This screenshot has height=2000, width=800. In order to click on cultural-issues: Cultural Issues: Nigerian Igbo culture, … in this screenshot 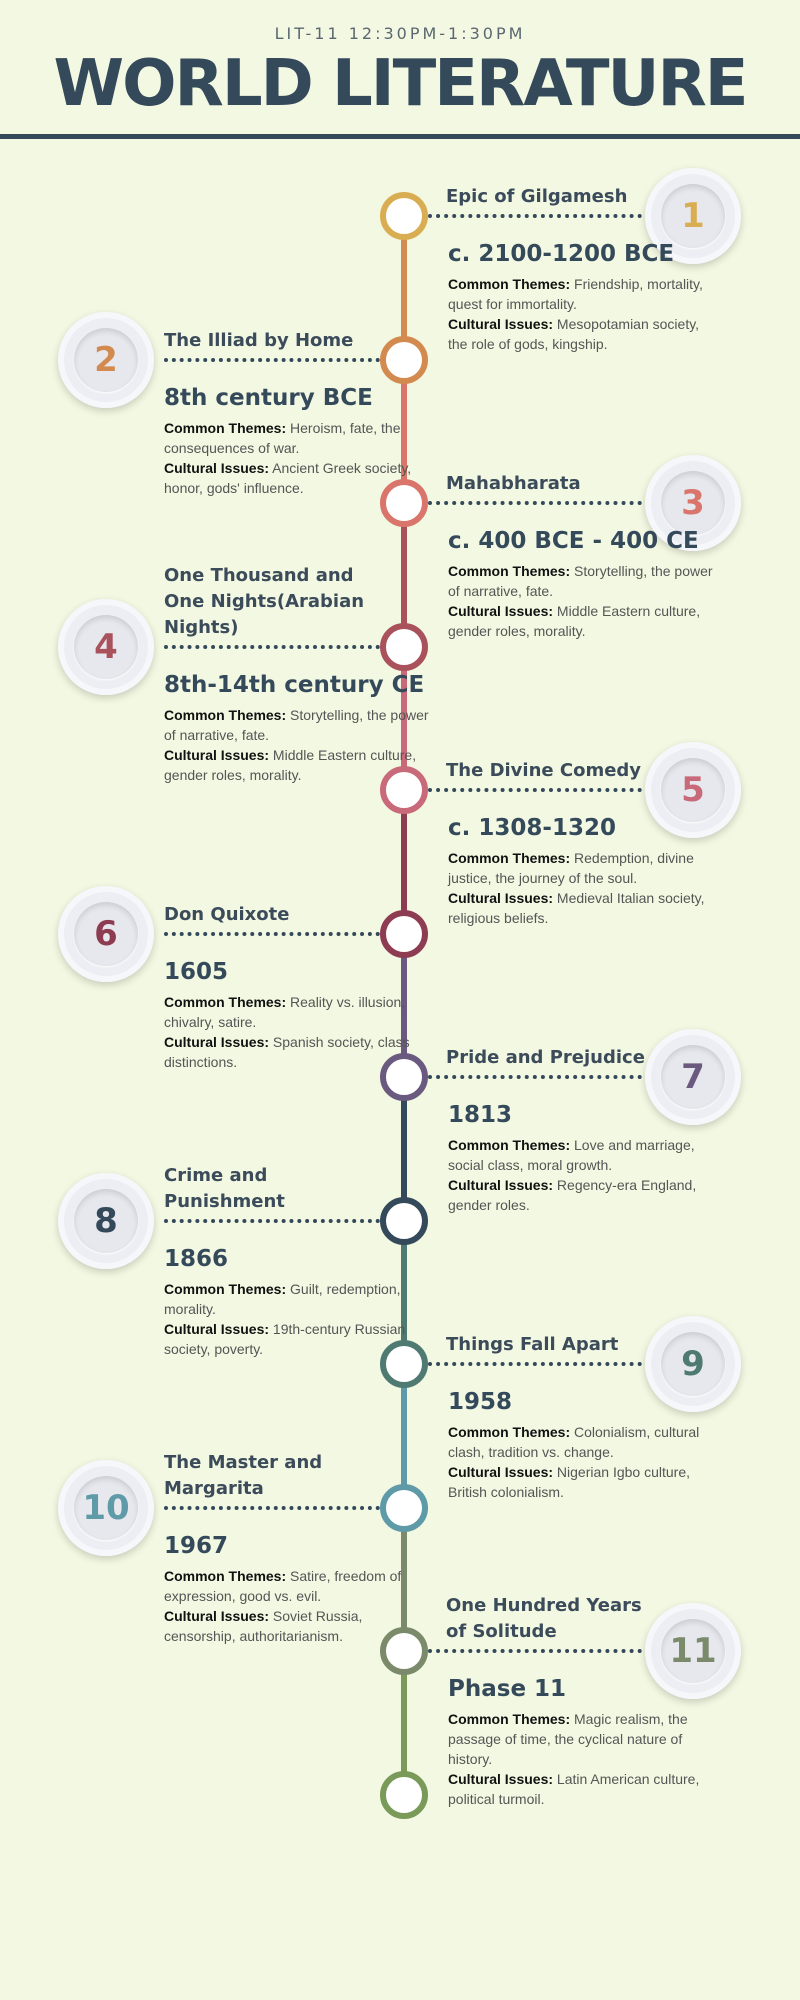, I will do `click(580, 1482)`.